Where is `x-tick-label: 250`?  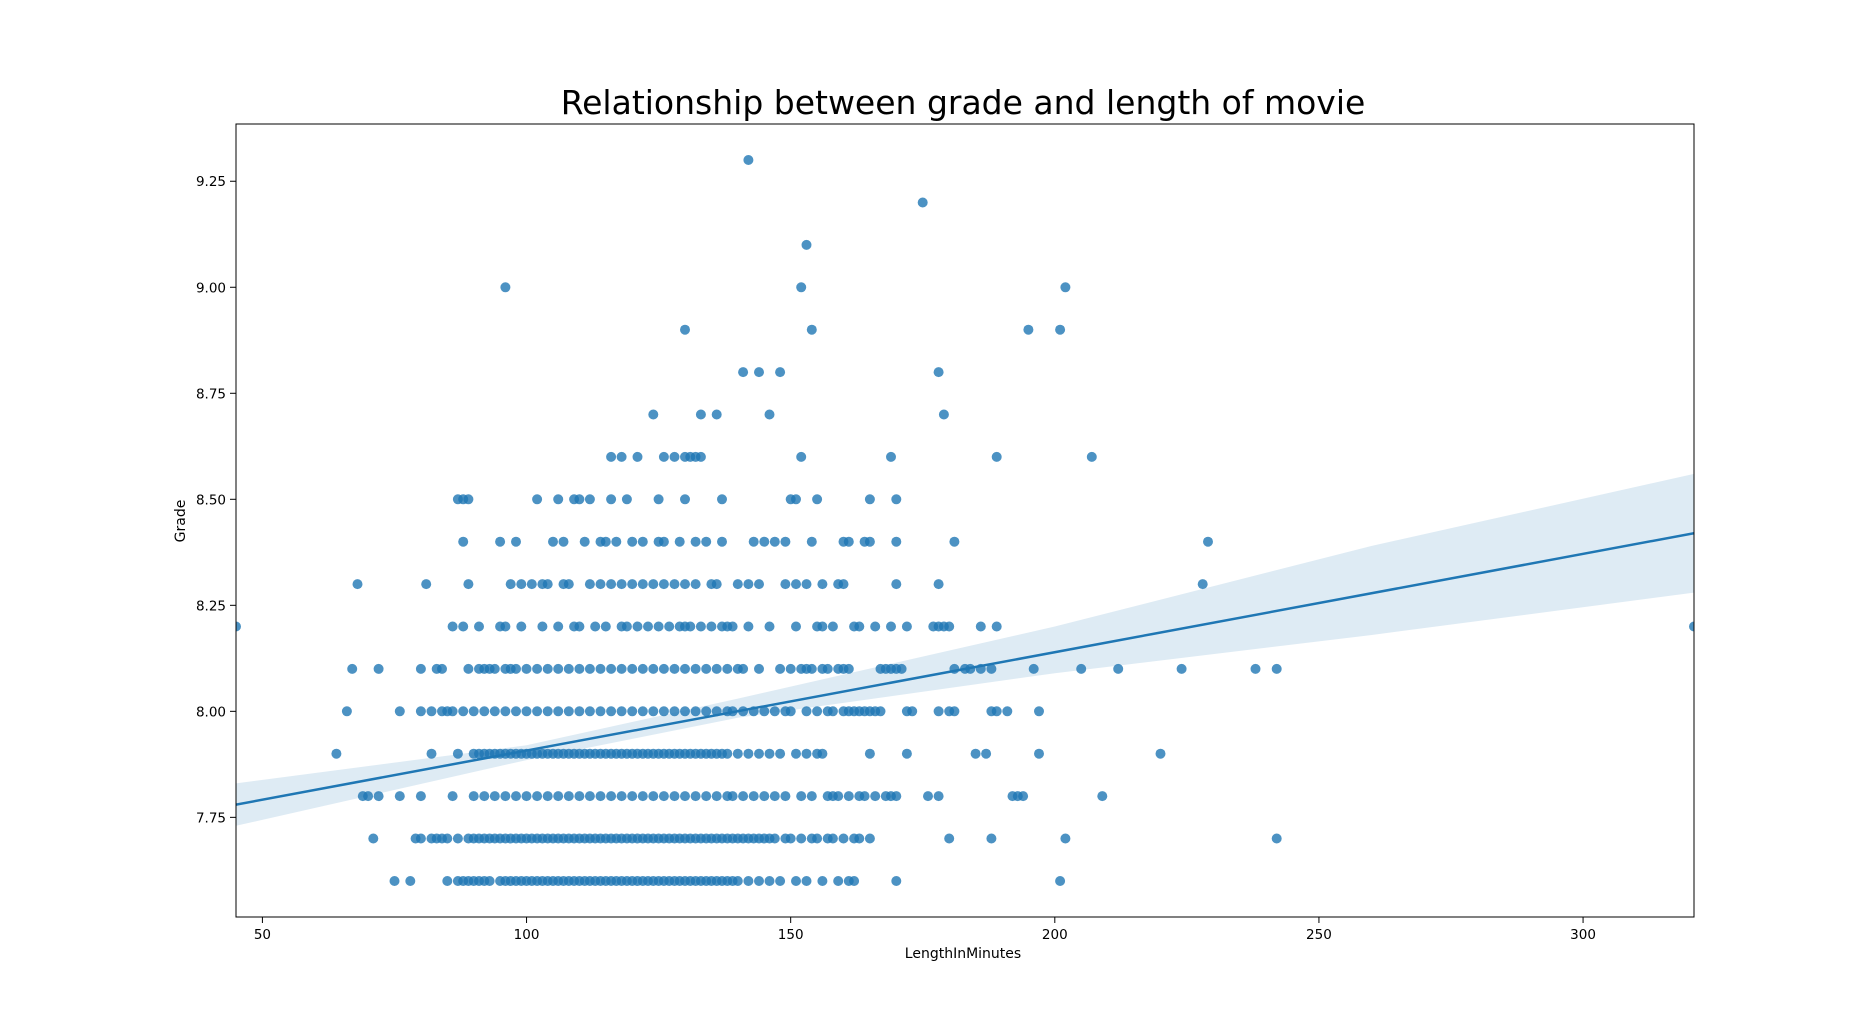
x-tick-label: 250 is located at coordinates (1319, 935).